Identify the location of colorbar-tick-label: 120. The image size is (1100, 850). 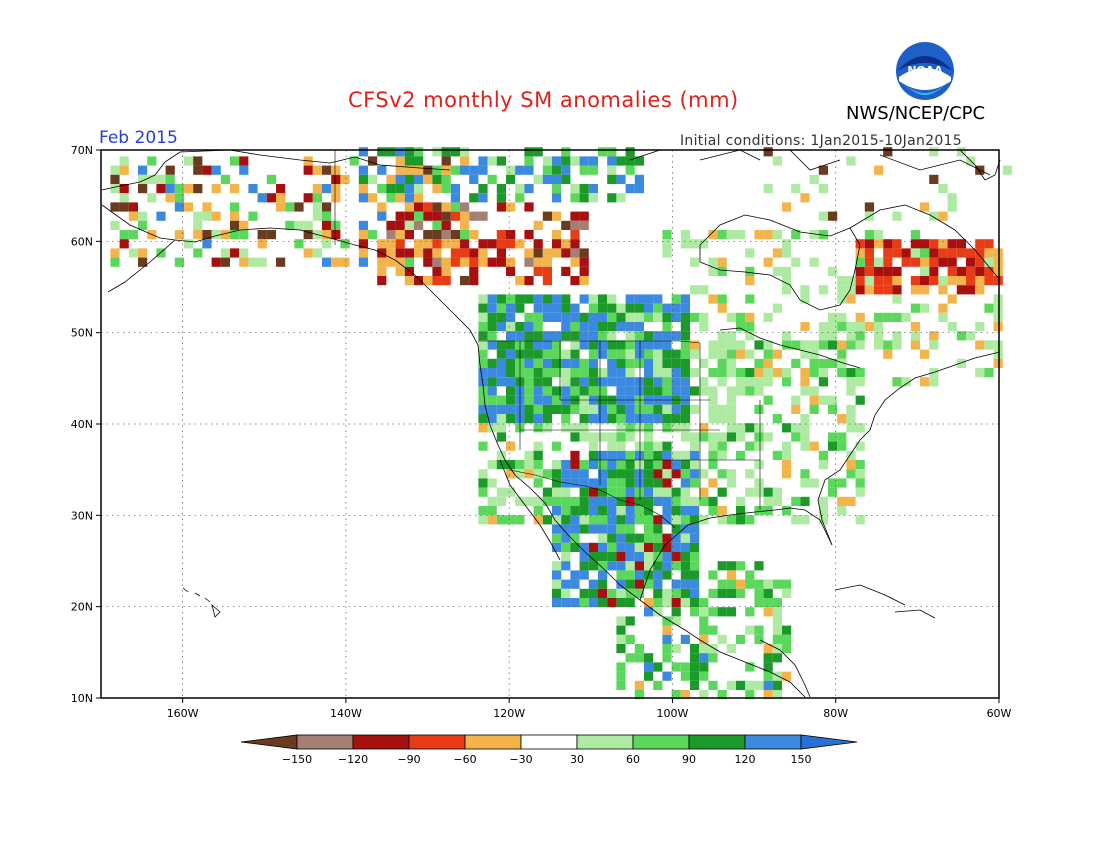
(745, 759).